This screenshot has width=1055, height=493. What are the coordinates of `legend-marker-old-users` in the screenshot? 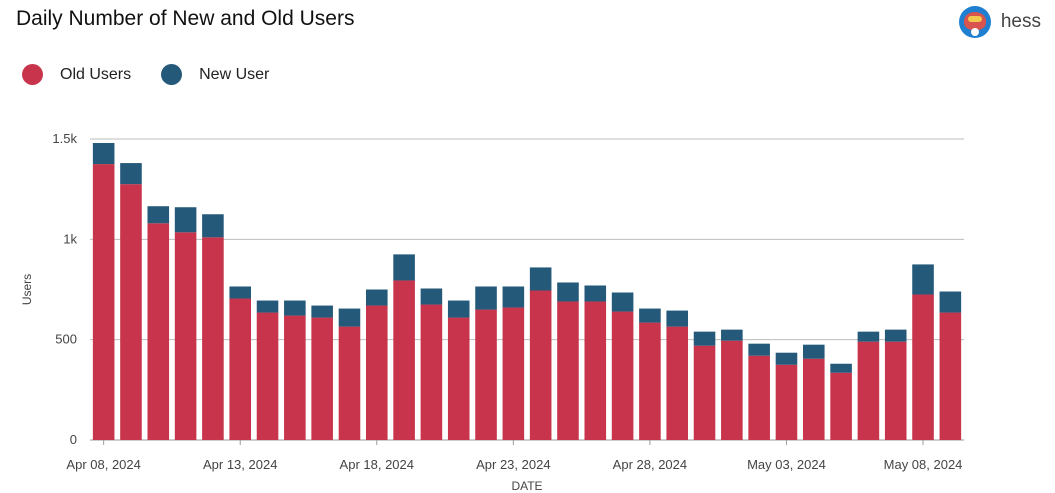 It's located at (32, 74).